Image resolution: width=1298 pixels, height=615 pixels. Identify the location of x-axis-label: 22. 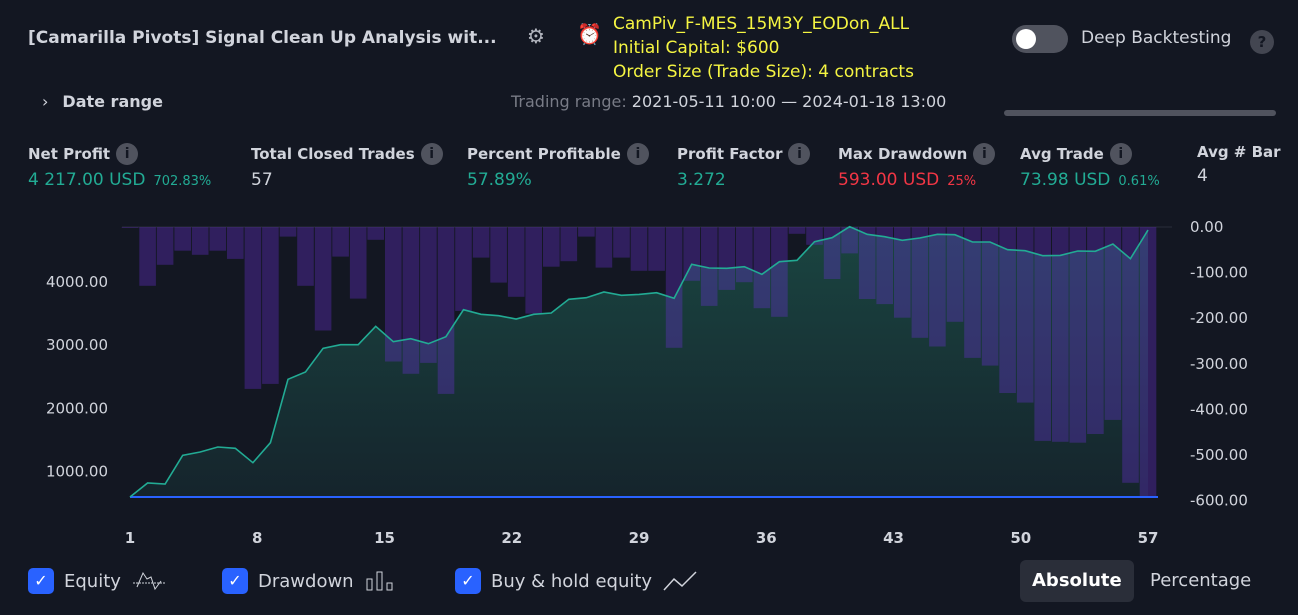
(511, 538).